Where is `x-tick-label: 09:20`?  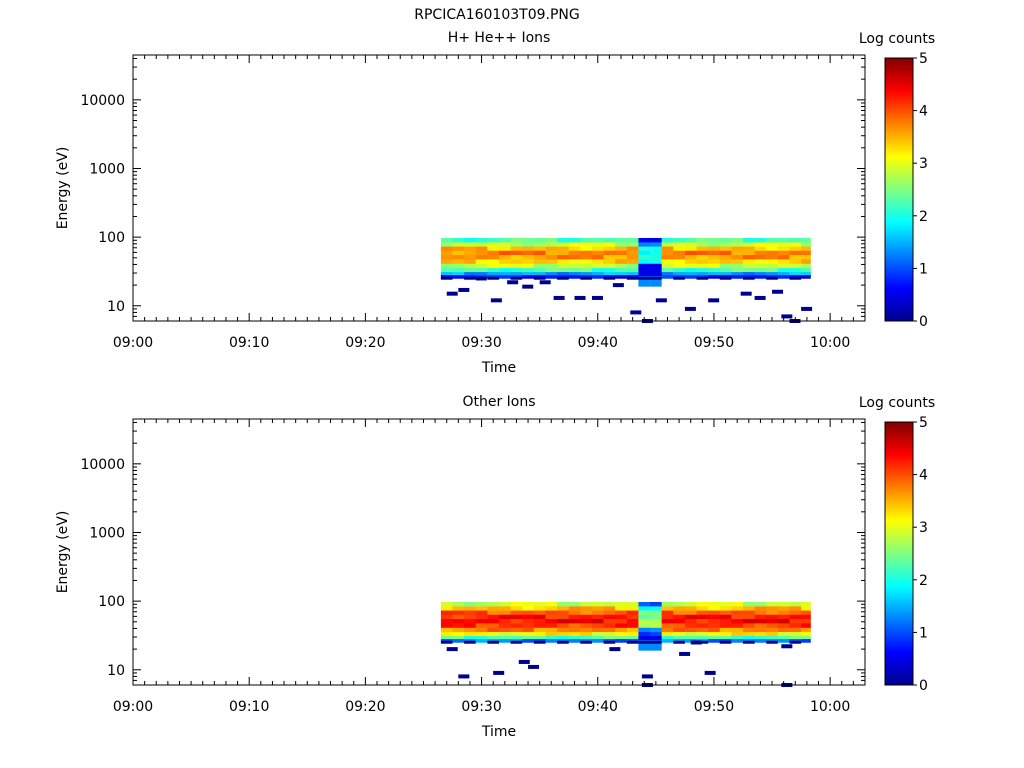
x-tick-label: 09:20 is located at coordinates (365, 343).